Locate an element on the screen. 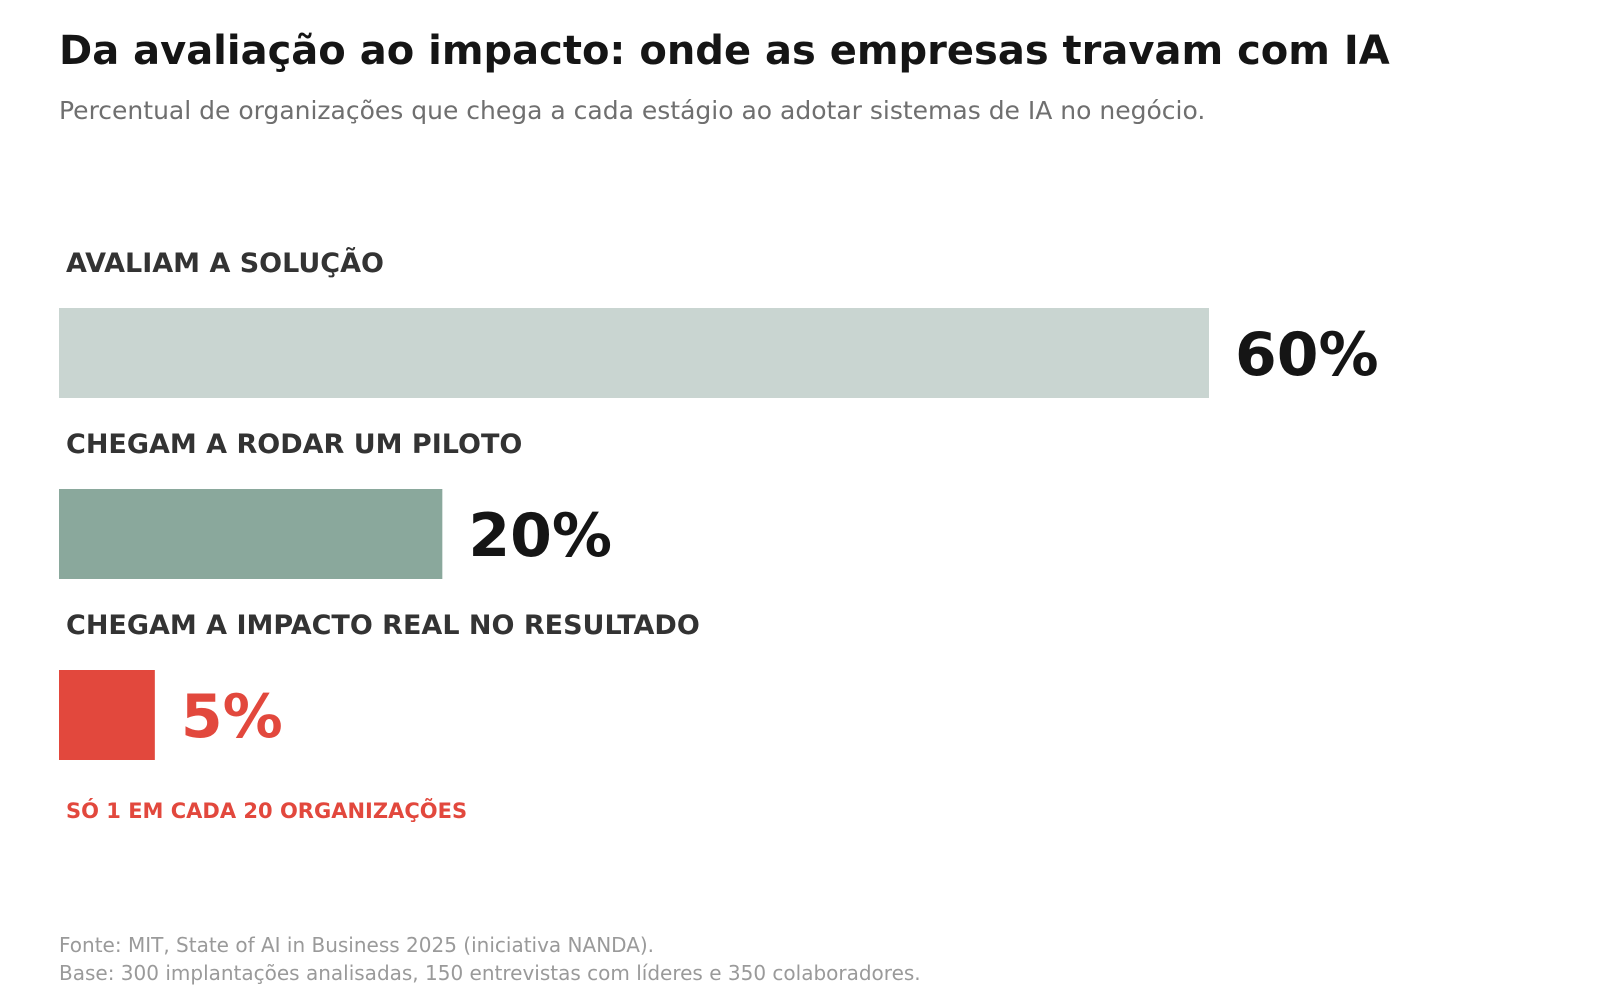 This screenshot has width=1600, height=1000. value-label-avaliam-a-solucao: 60% is located at coordinates (1307, 355).